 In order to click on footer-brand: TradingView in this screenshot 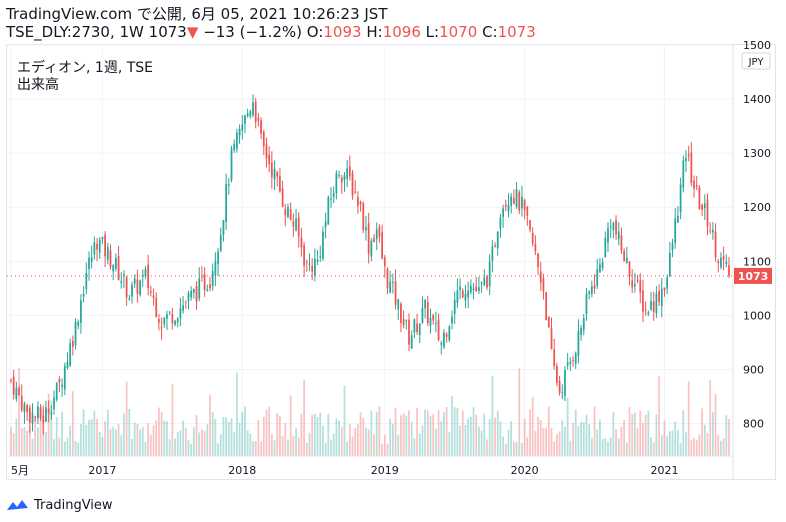, I will do `click(73, 505)`.